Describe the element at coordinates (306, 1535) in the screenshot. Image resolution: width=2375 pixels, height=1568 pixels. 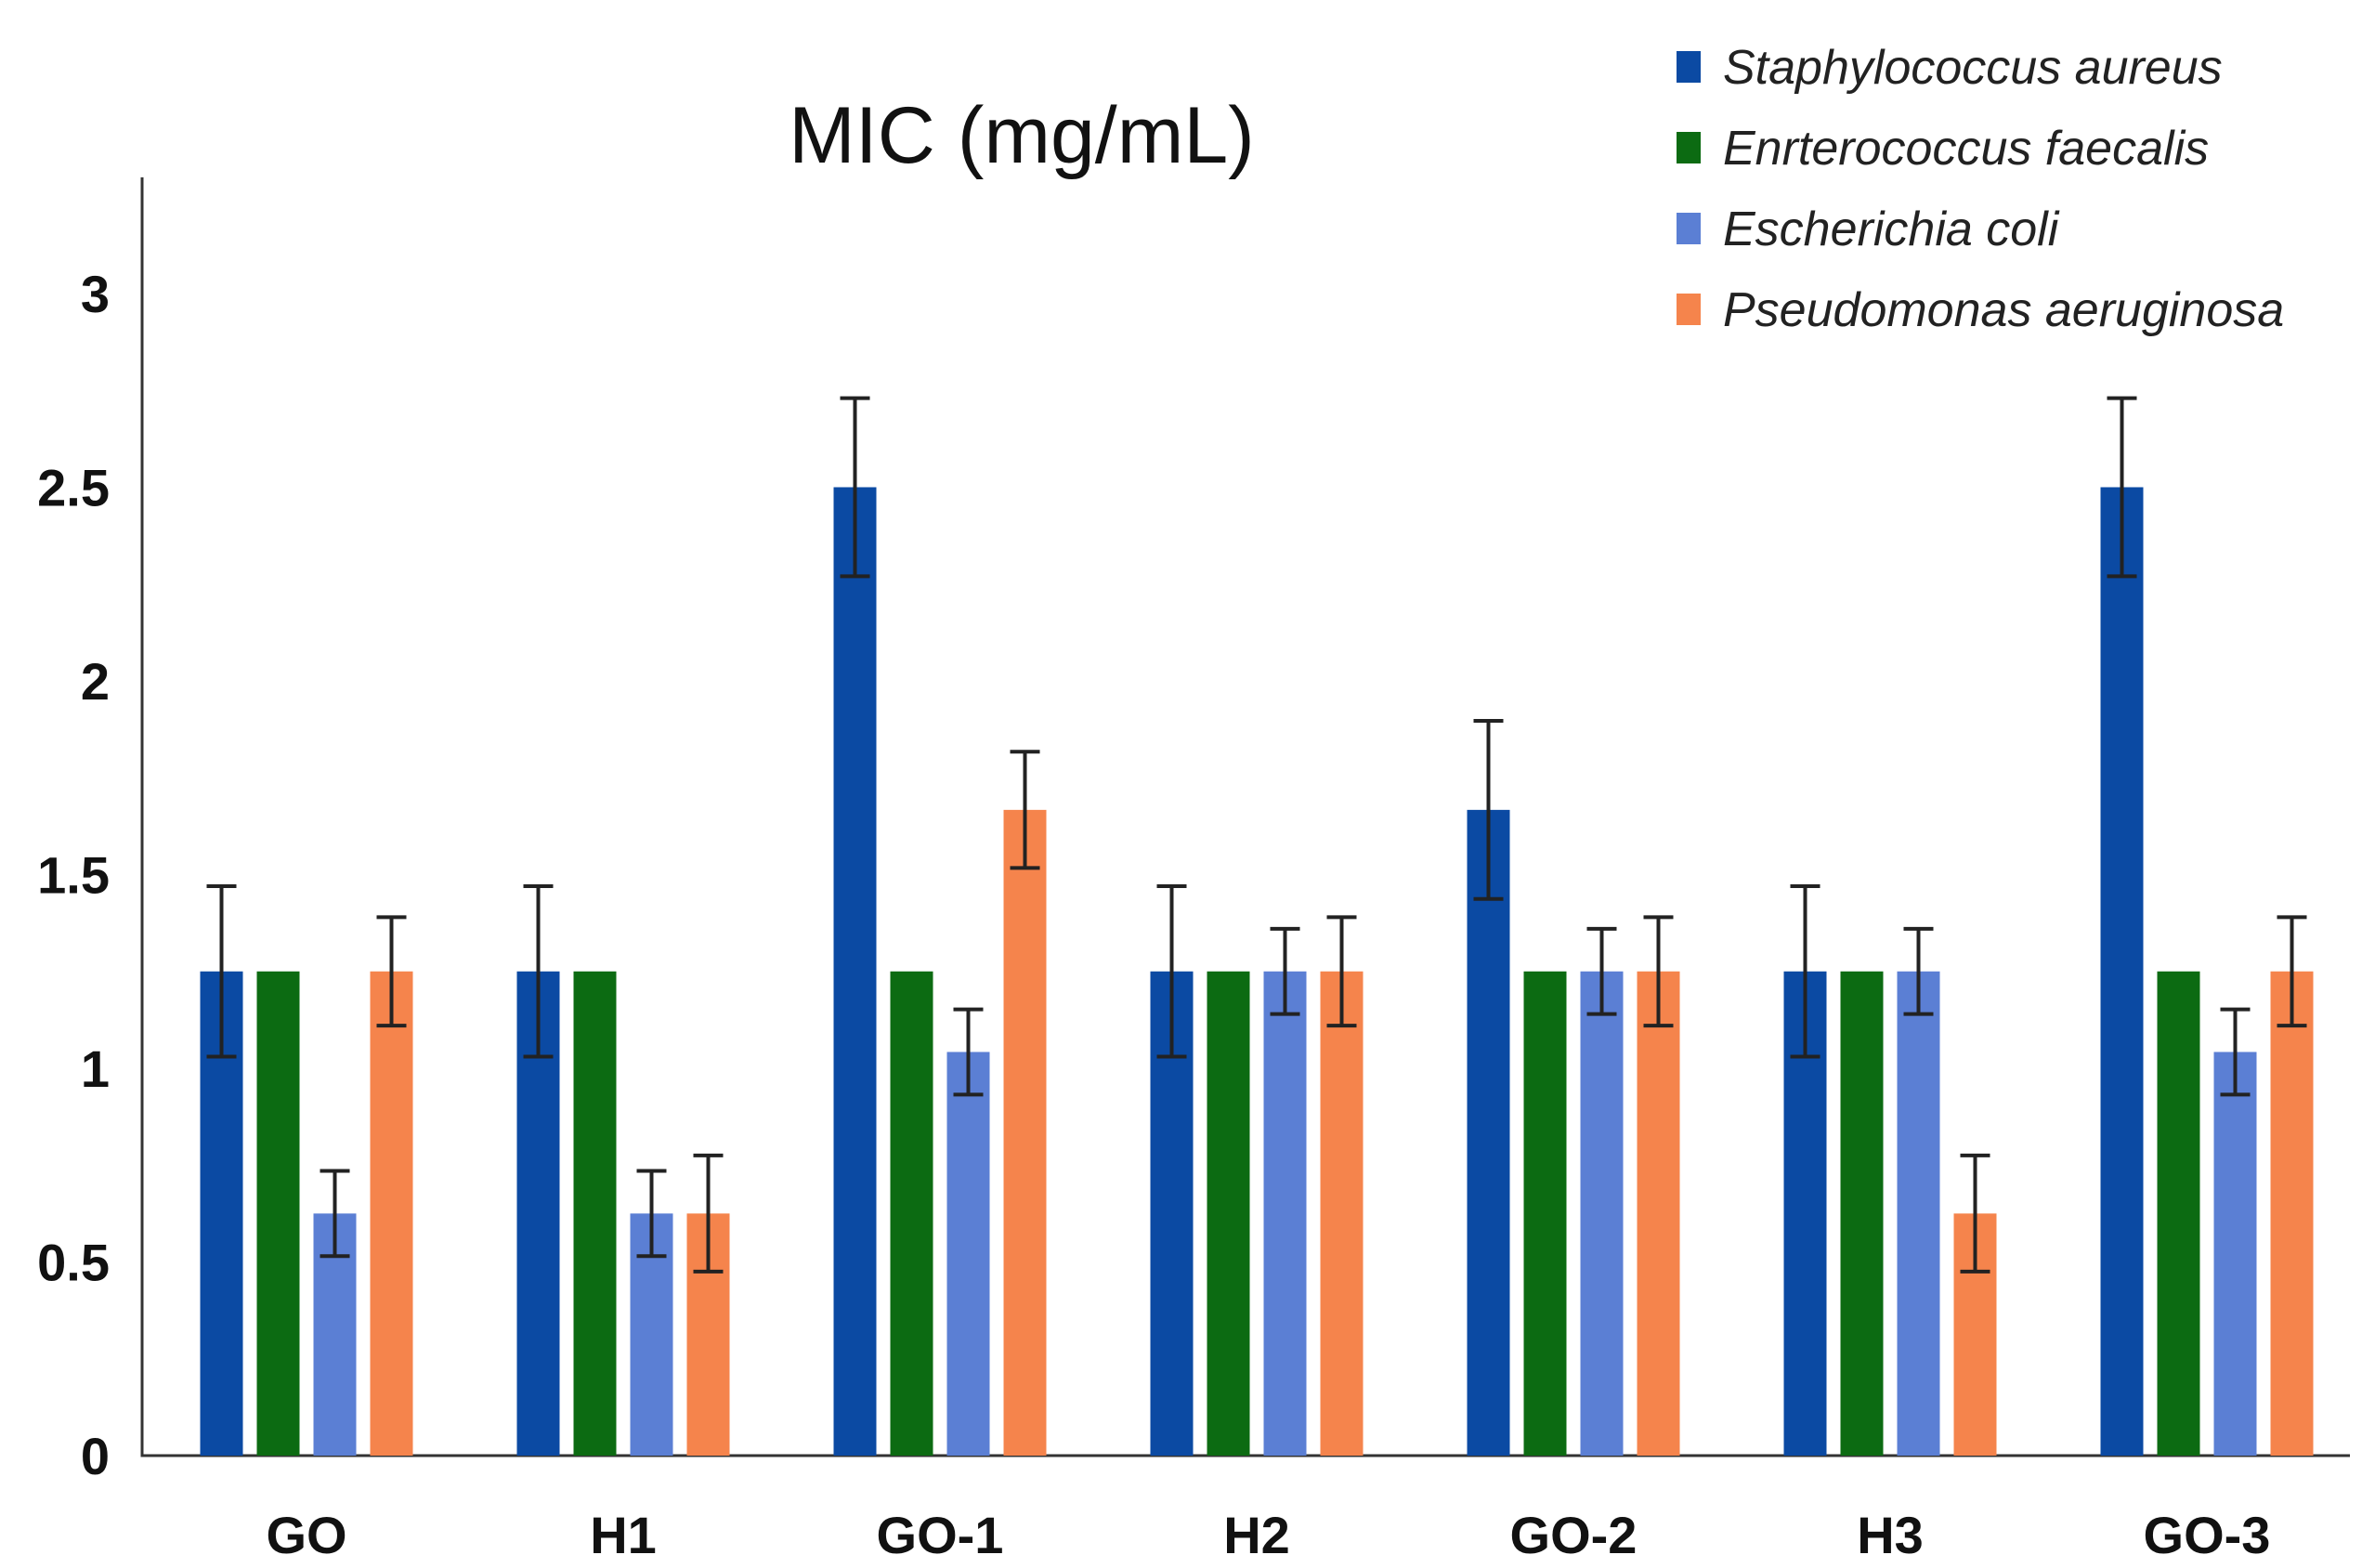
I see `x-tick-label: GO` at that location.